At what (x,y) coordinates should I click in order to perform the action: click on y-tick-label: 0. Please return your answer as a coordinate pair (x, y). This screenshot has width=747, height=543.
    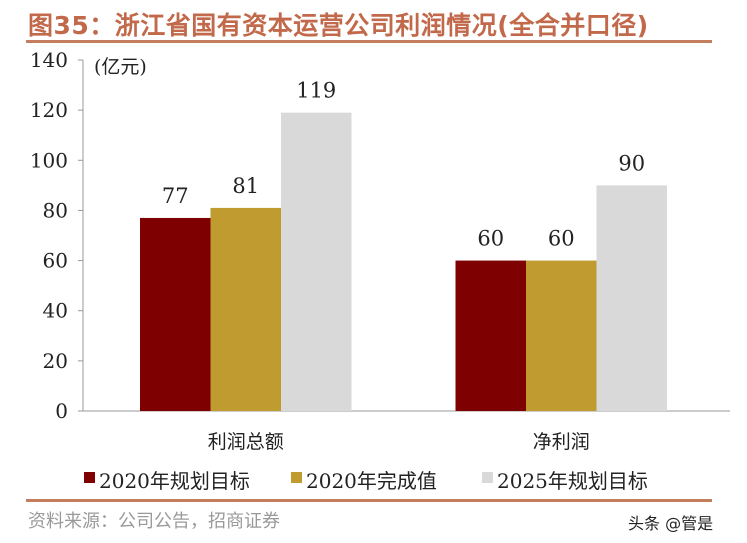
    Looking at the image, I should click on (61, 411).